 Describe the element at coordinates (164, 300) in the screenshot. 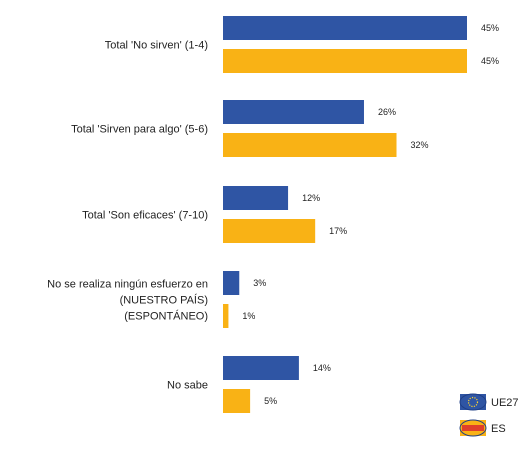

I see `category-label: (NUESTRO PAÍS)` at that location.